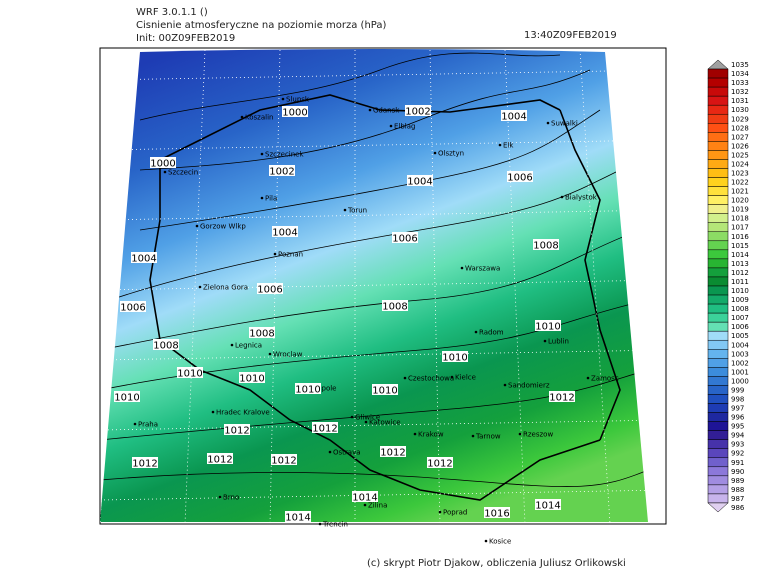 This screenshot has width=768, height=580. I want to click on colorbar-label: 1024, so click(740, 164).